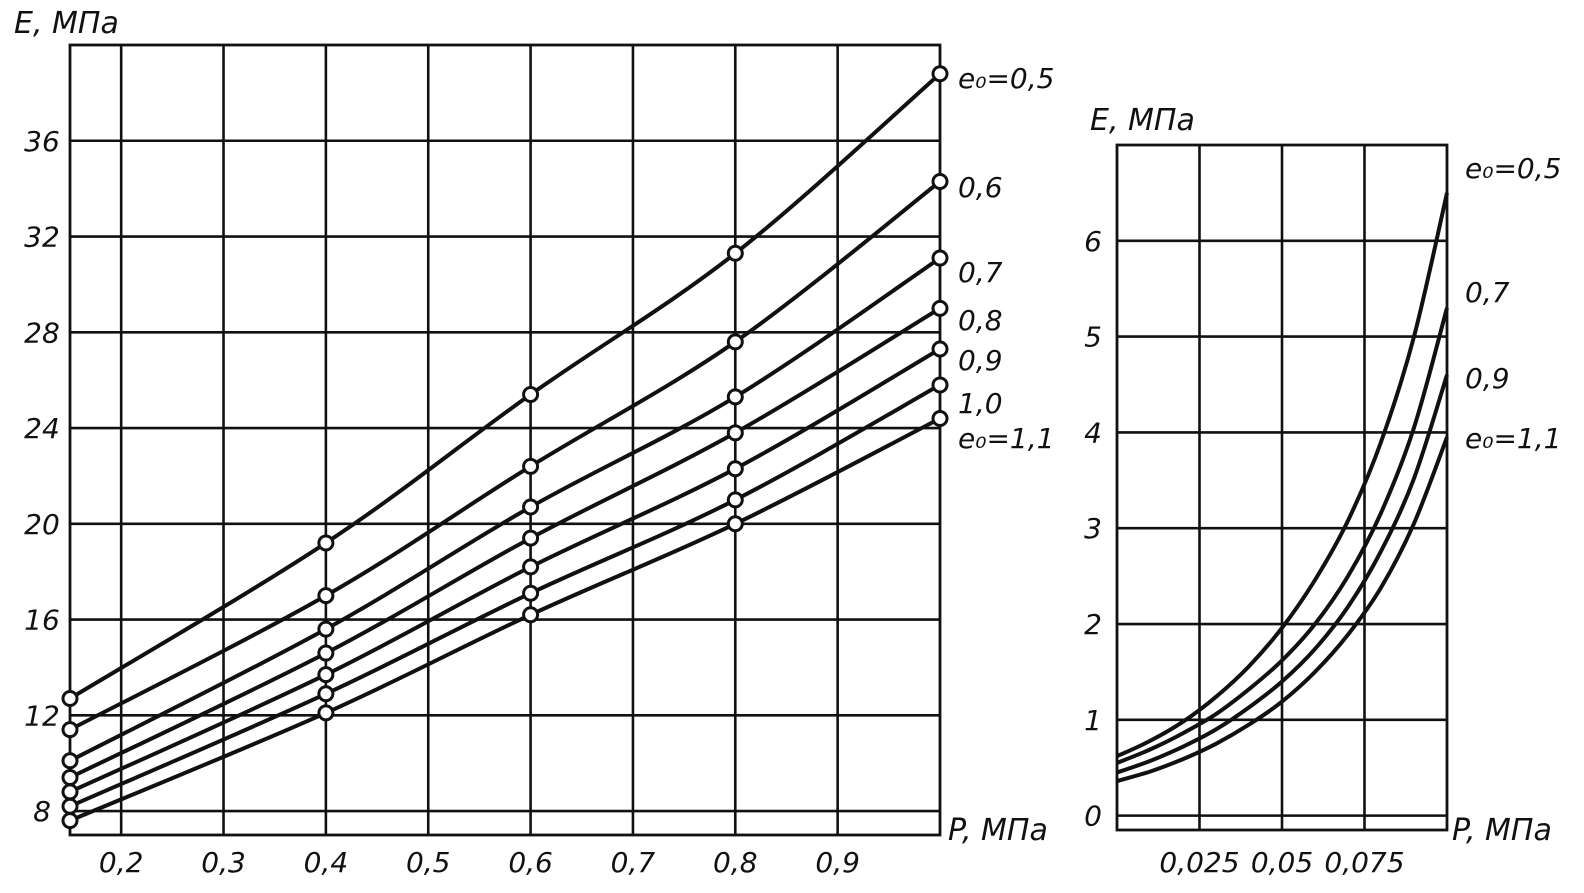 The height and width of the screenshot is (893, 1584). What do you see at coordinates (837, 862) in the screenshot?
I see `x-tick-label: 0,9` at bounding box center [837, 862].